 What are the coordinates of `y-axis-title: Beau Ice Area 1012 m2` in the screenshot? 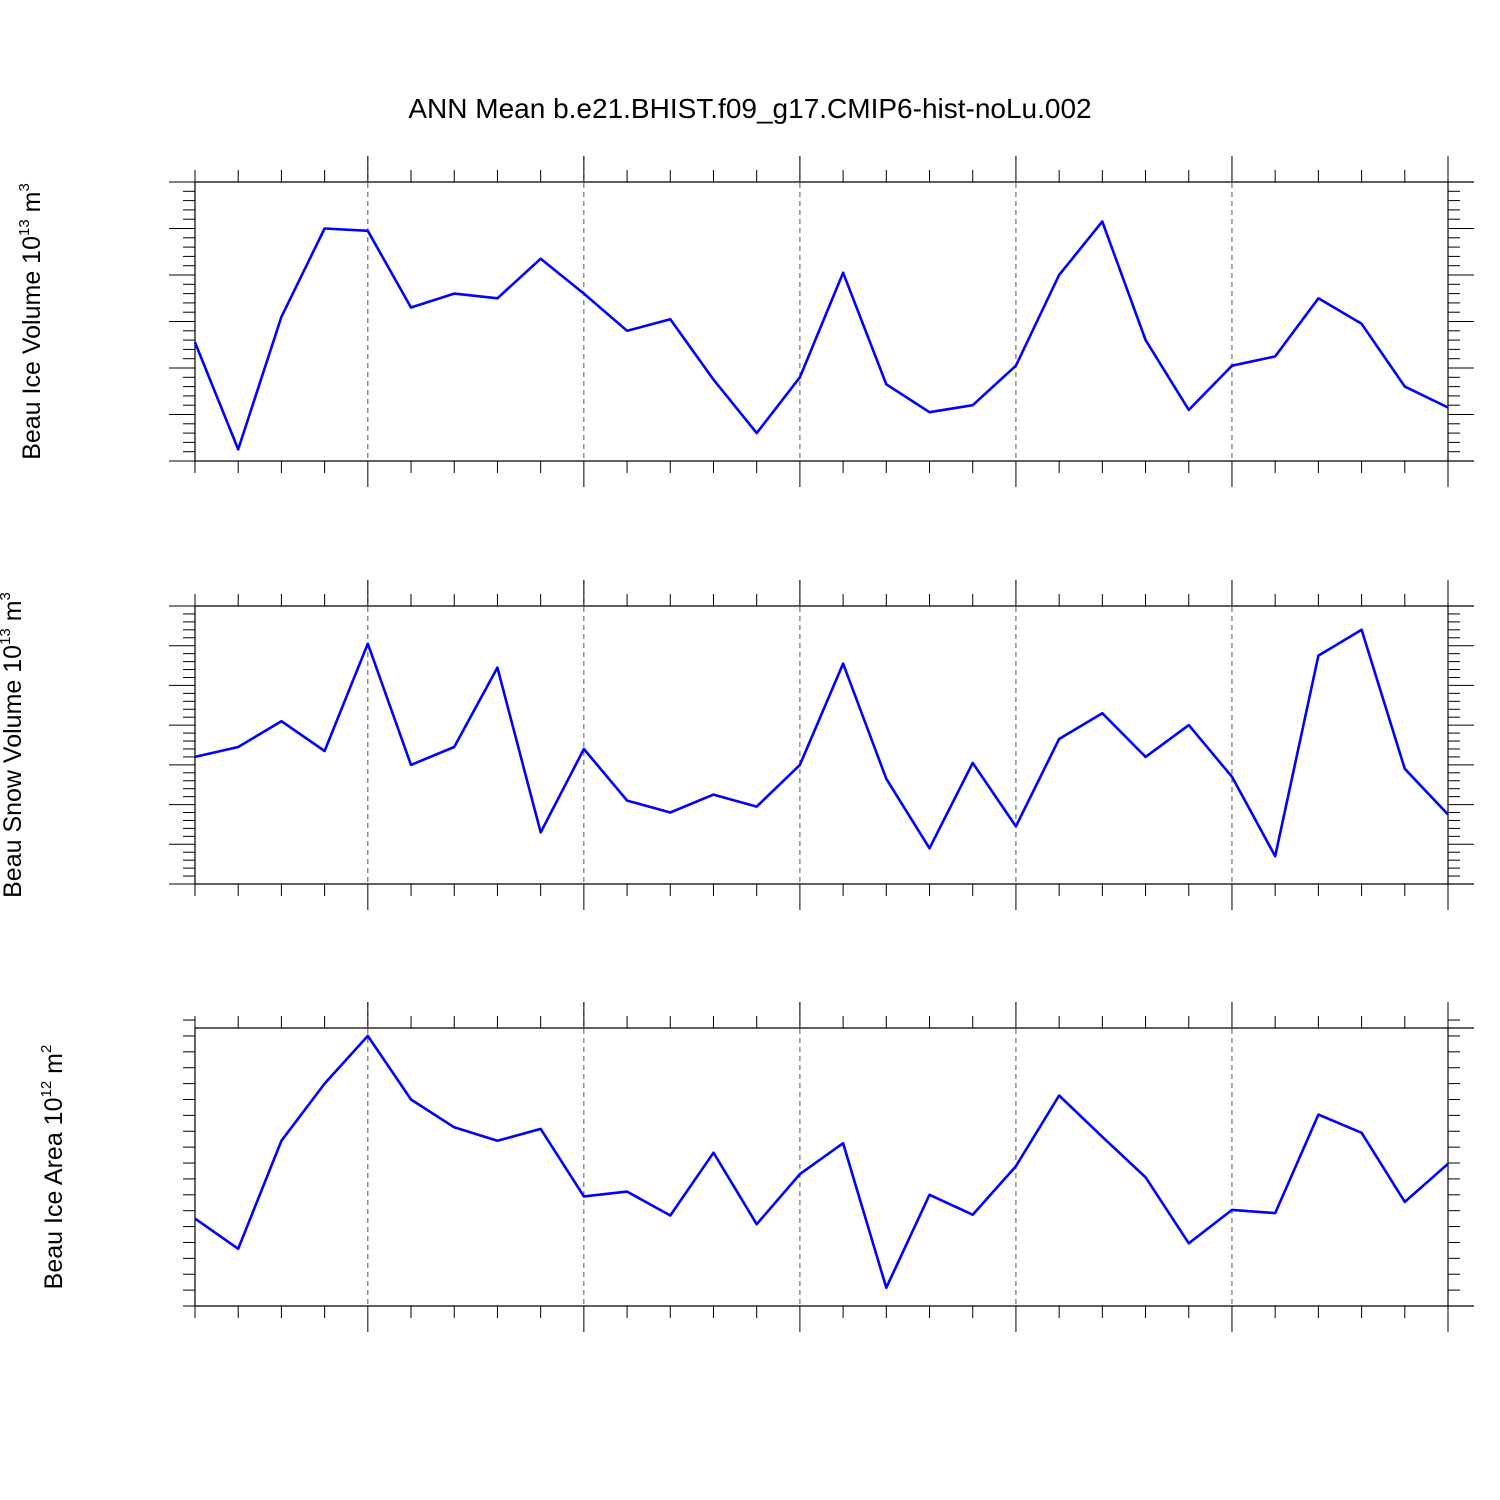 It's located at (53, 1167).